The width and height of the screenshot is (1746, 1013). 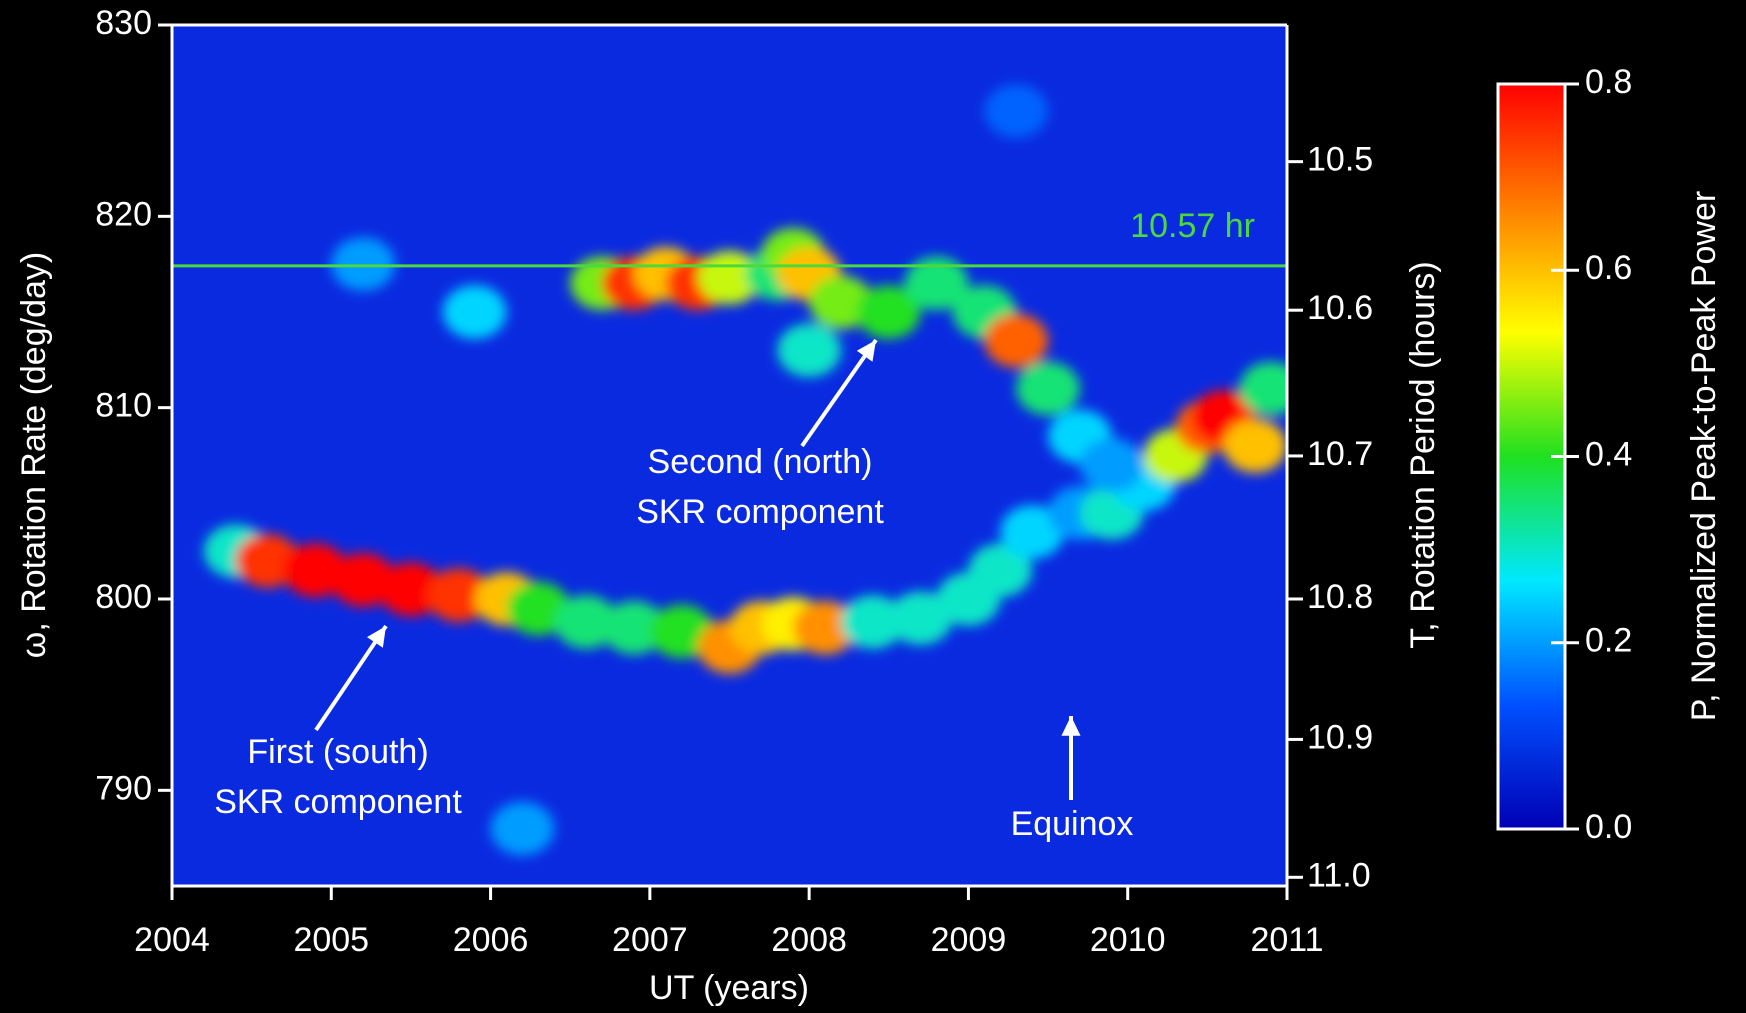 What do you see at coordinates (1423, 454) in the screenshot?
I see `y2-axis-label: T, Rotation Period (hours)` at bounding box center [1423, 454].